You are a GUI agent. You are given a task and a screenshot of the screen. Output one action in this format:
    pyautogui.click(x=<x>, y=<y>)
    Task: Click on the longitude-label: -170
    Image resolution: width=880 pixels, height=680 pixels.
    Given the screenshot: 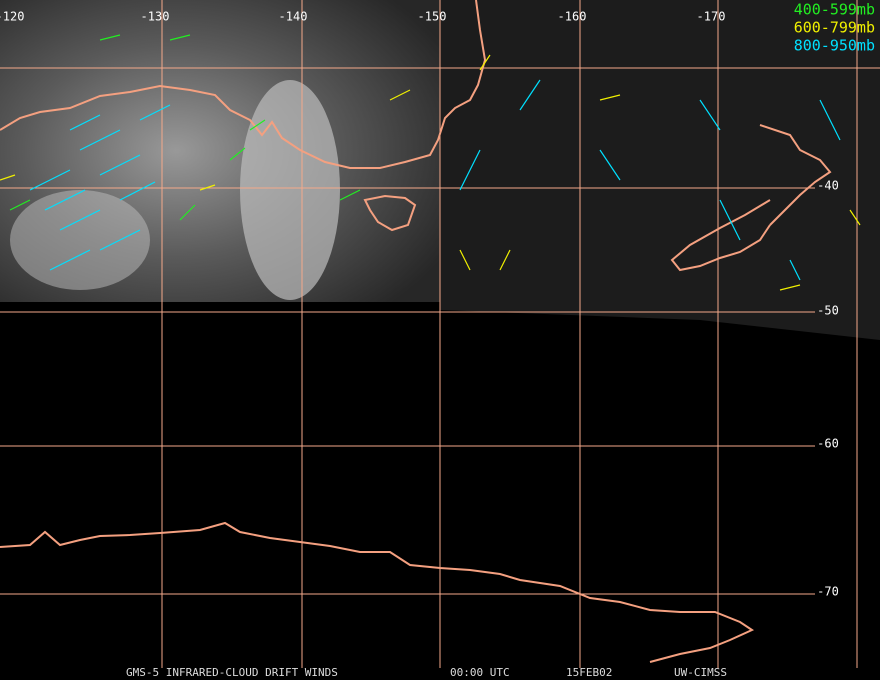 What is the action you would take?
    pyautogui.click(x=711, y=17)
    